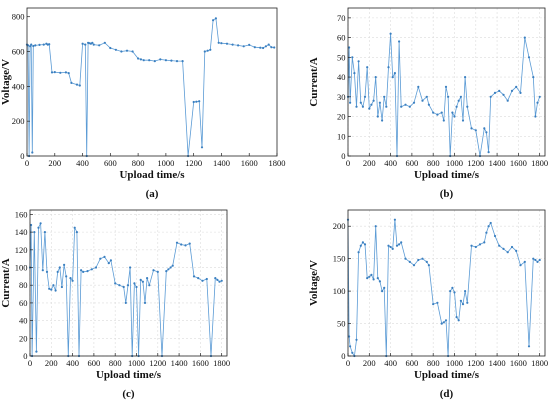 This screenshot has height=404, width=550. What do you see at coordinates (341, 18) in the screenshot?
I see `y-tick-label: 70` at bounding box center [341, 18].